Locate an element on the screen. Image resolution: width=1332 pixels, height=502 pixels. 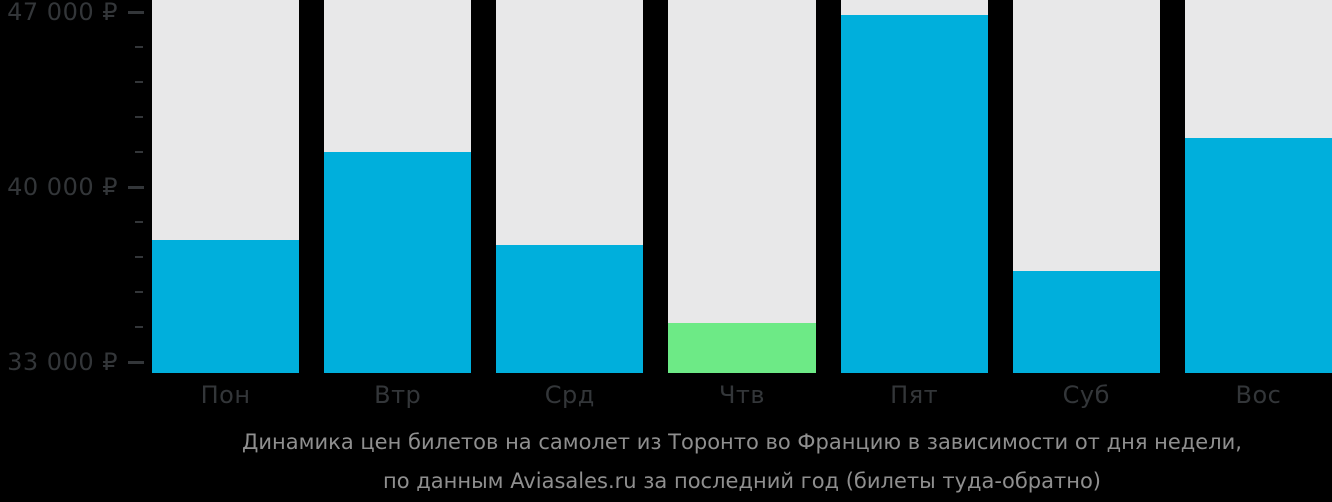
x-axis-label-Втр: Втр is located at coordinates (398, 395).